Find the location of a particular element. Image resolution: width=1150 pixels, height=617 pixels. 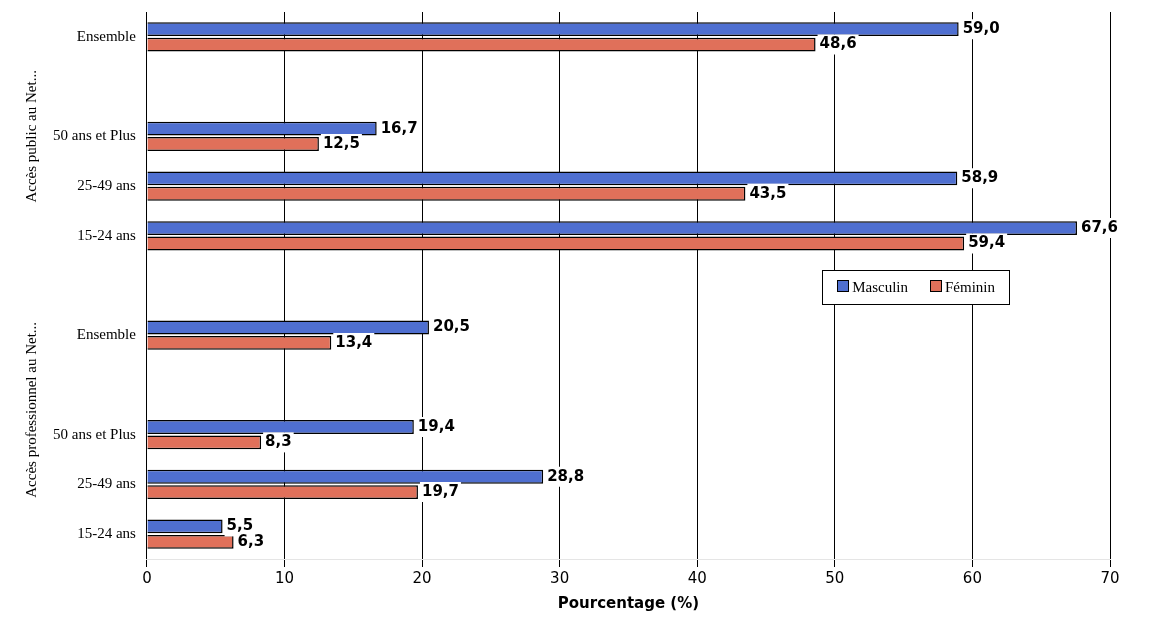

data-label: 16,7 is located at coordinates (399, 127).